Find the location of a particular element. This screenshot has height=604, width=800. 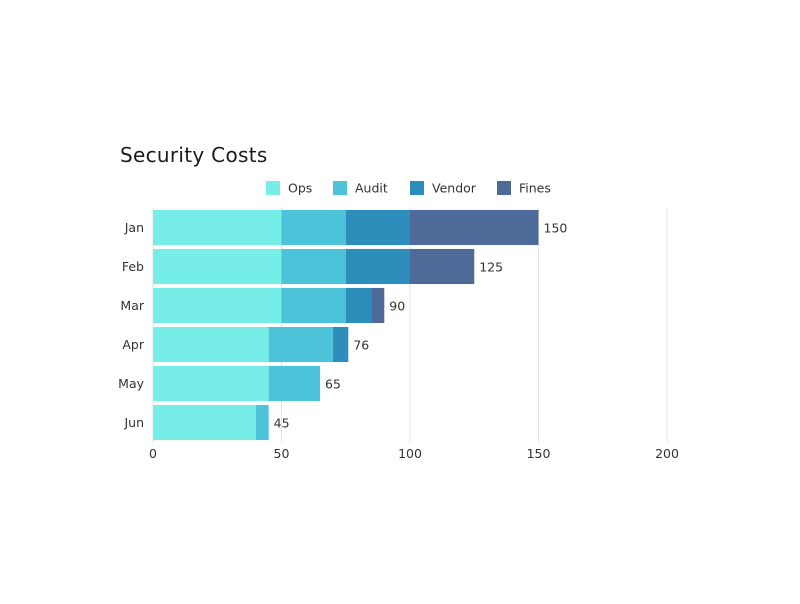

x-tick-label: 100 is located at coordinates (410, 453).